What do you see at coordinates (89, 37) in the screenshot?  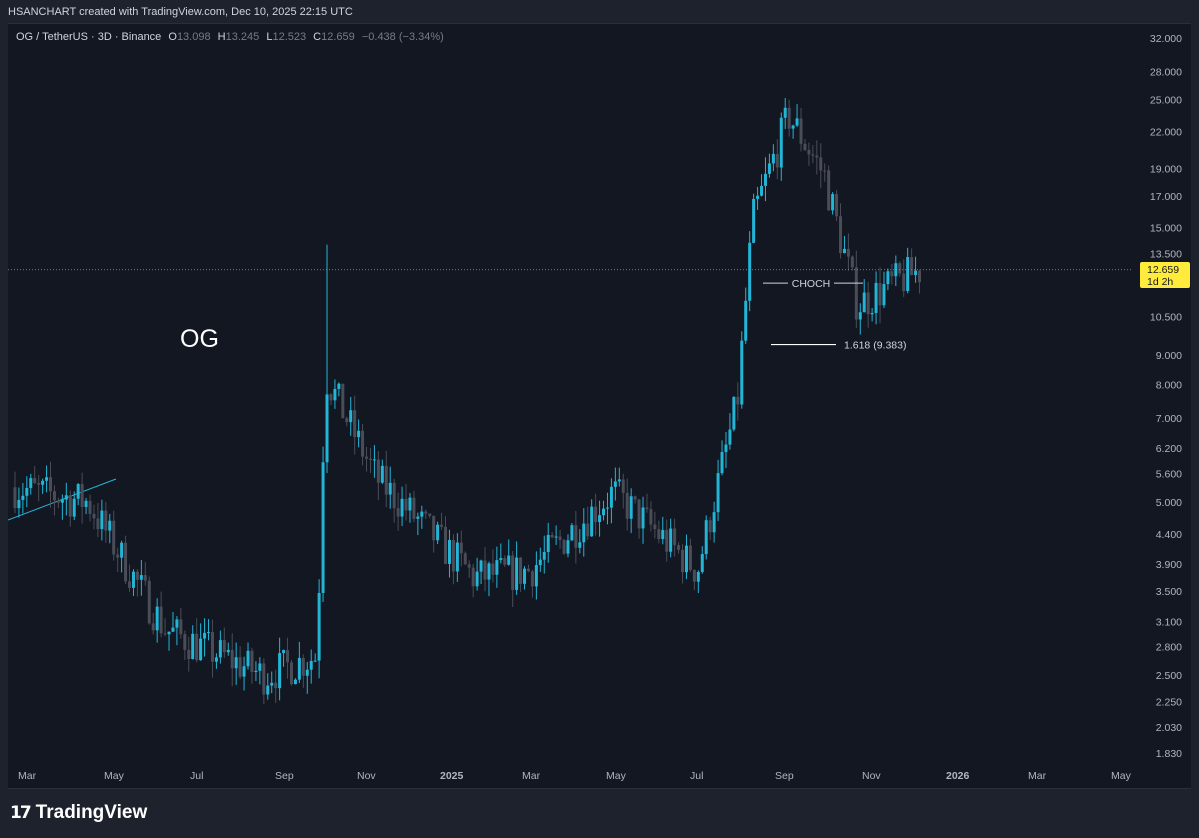 I see `symbol-label: OG / TetherUS · 3D · Binance` at bounding box center [89, 37].